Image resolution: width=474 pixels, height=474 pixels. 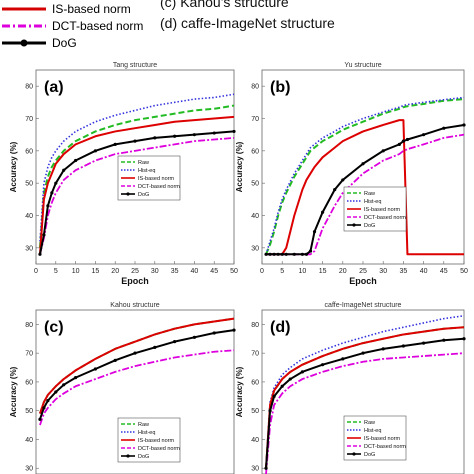 What do you see at coordinates (135, 281) in the screenshot?
I see `x-axis-label: Epoch` at bounding box center [135, 281].